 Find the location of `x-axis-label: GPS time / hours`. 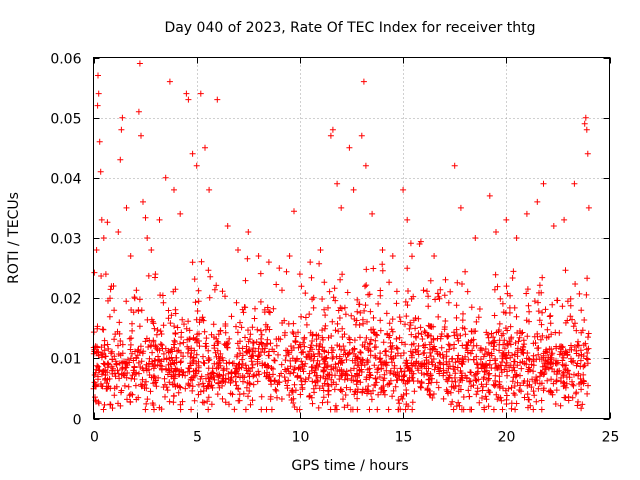

x-axis-label: GPS time / hours is located at coordinates (349, 466).